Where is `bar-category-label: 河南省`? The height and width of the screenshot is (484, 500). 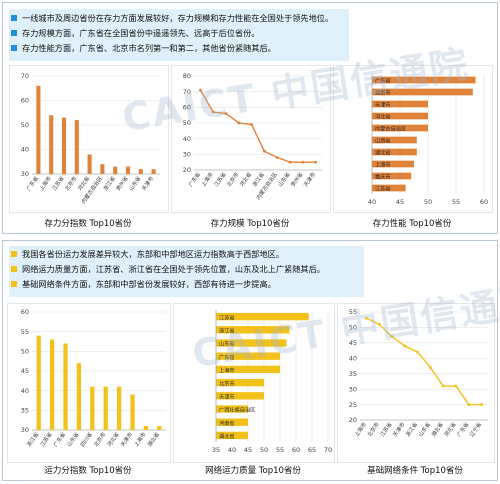 bar-category-label: 河南省 is located at coordinates (227, 423).